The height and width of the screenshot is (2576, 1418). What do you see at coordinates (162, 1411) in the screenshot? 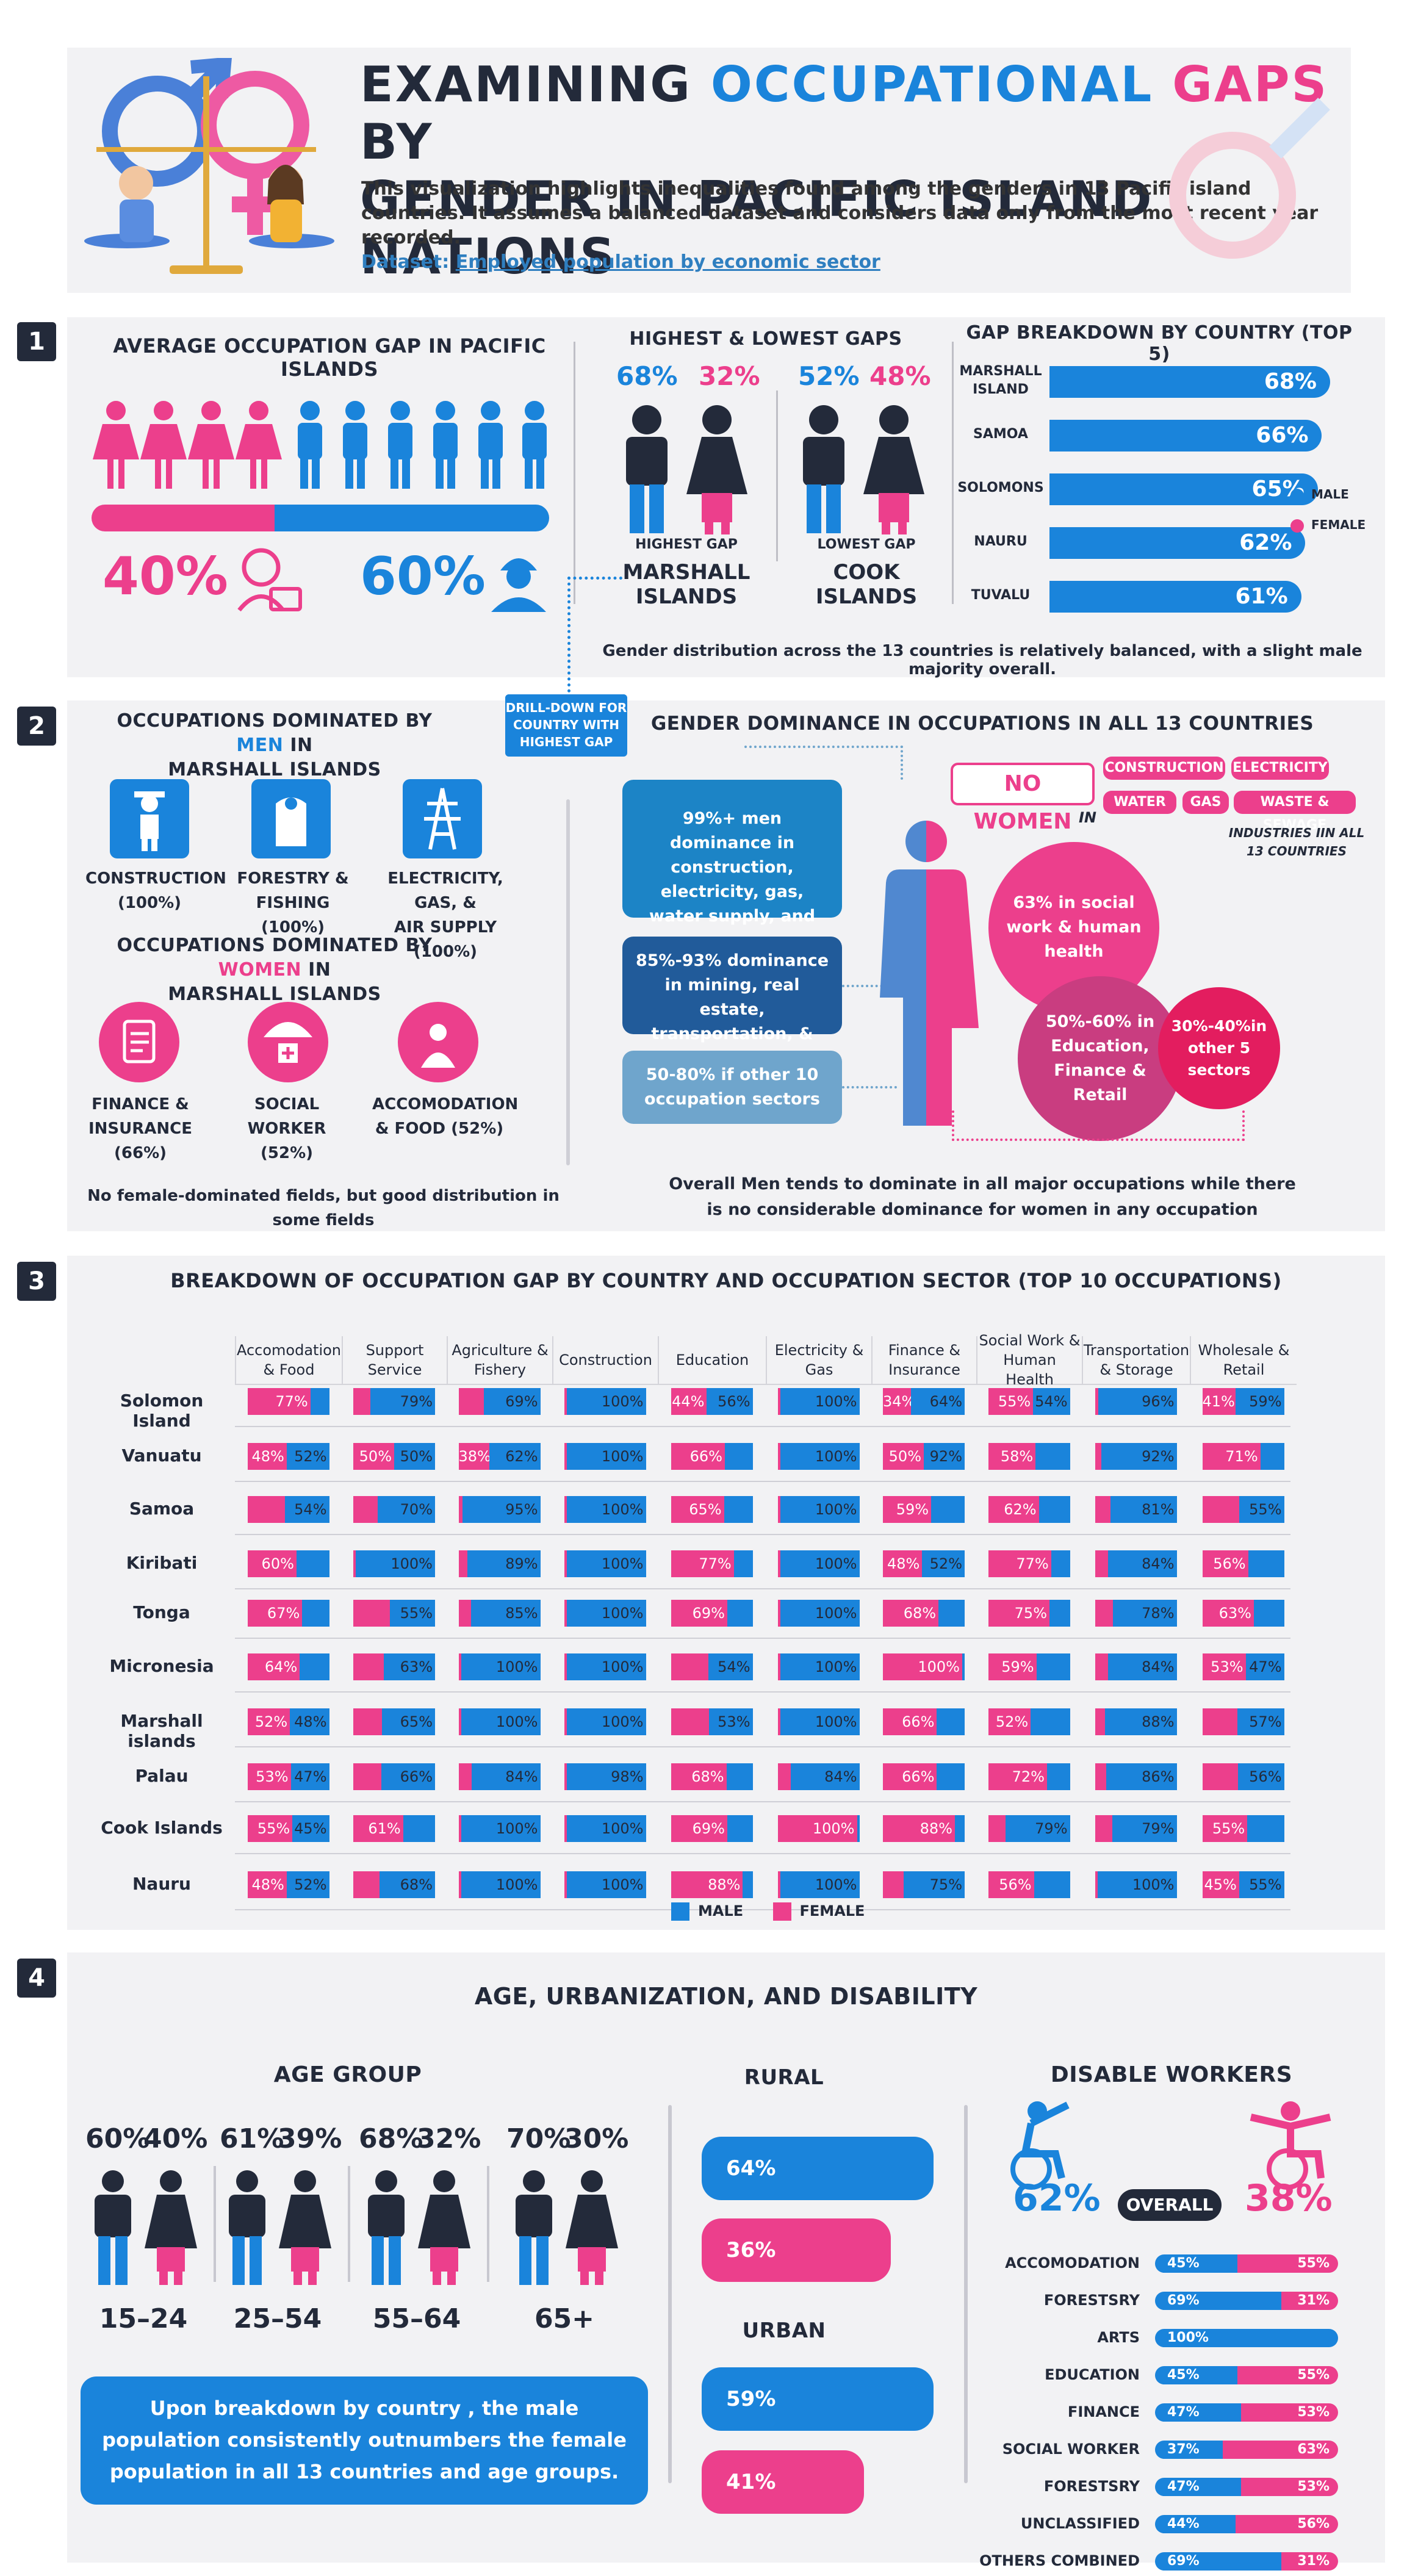
I see `table-row-country: Solomon Island` at bounding box center [162, 1411].